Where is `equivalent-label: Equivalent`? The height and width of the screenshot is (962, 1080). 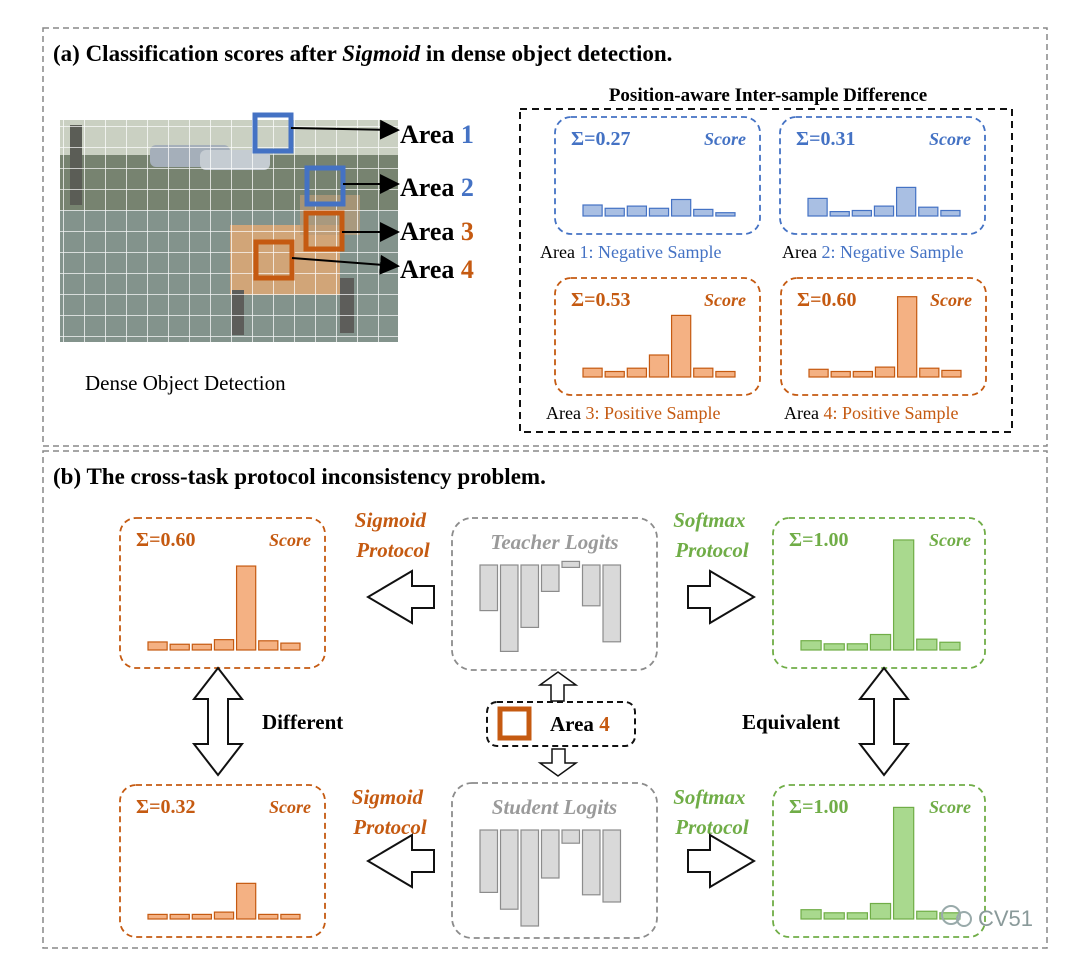
equivalent-label: Equivalent is located at coordinates (791, 722).